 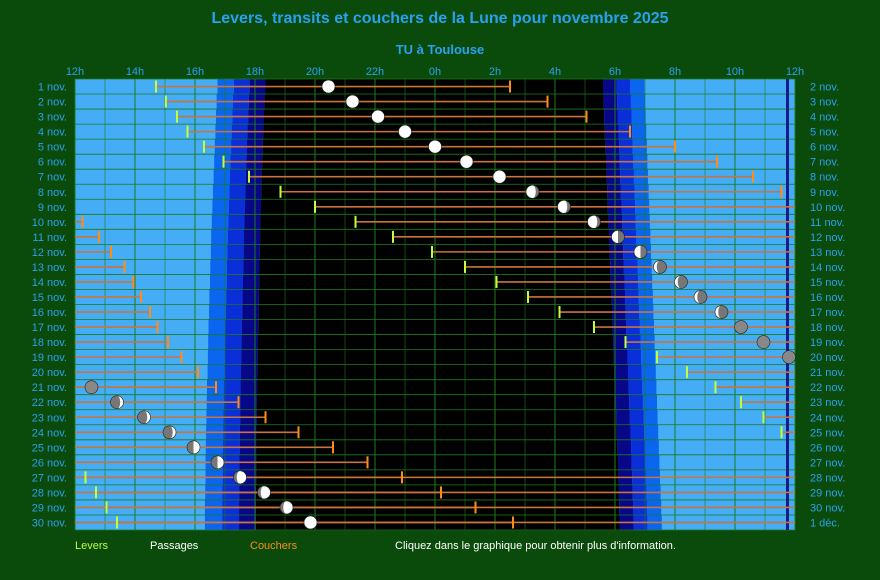 What do you see at coordinates (440, 49) in the screenshot?
I see `chart-subtitle: TU à Toulouse` at bounding box center [440, 49].